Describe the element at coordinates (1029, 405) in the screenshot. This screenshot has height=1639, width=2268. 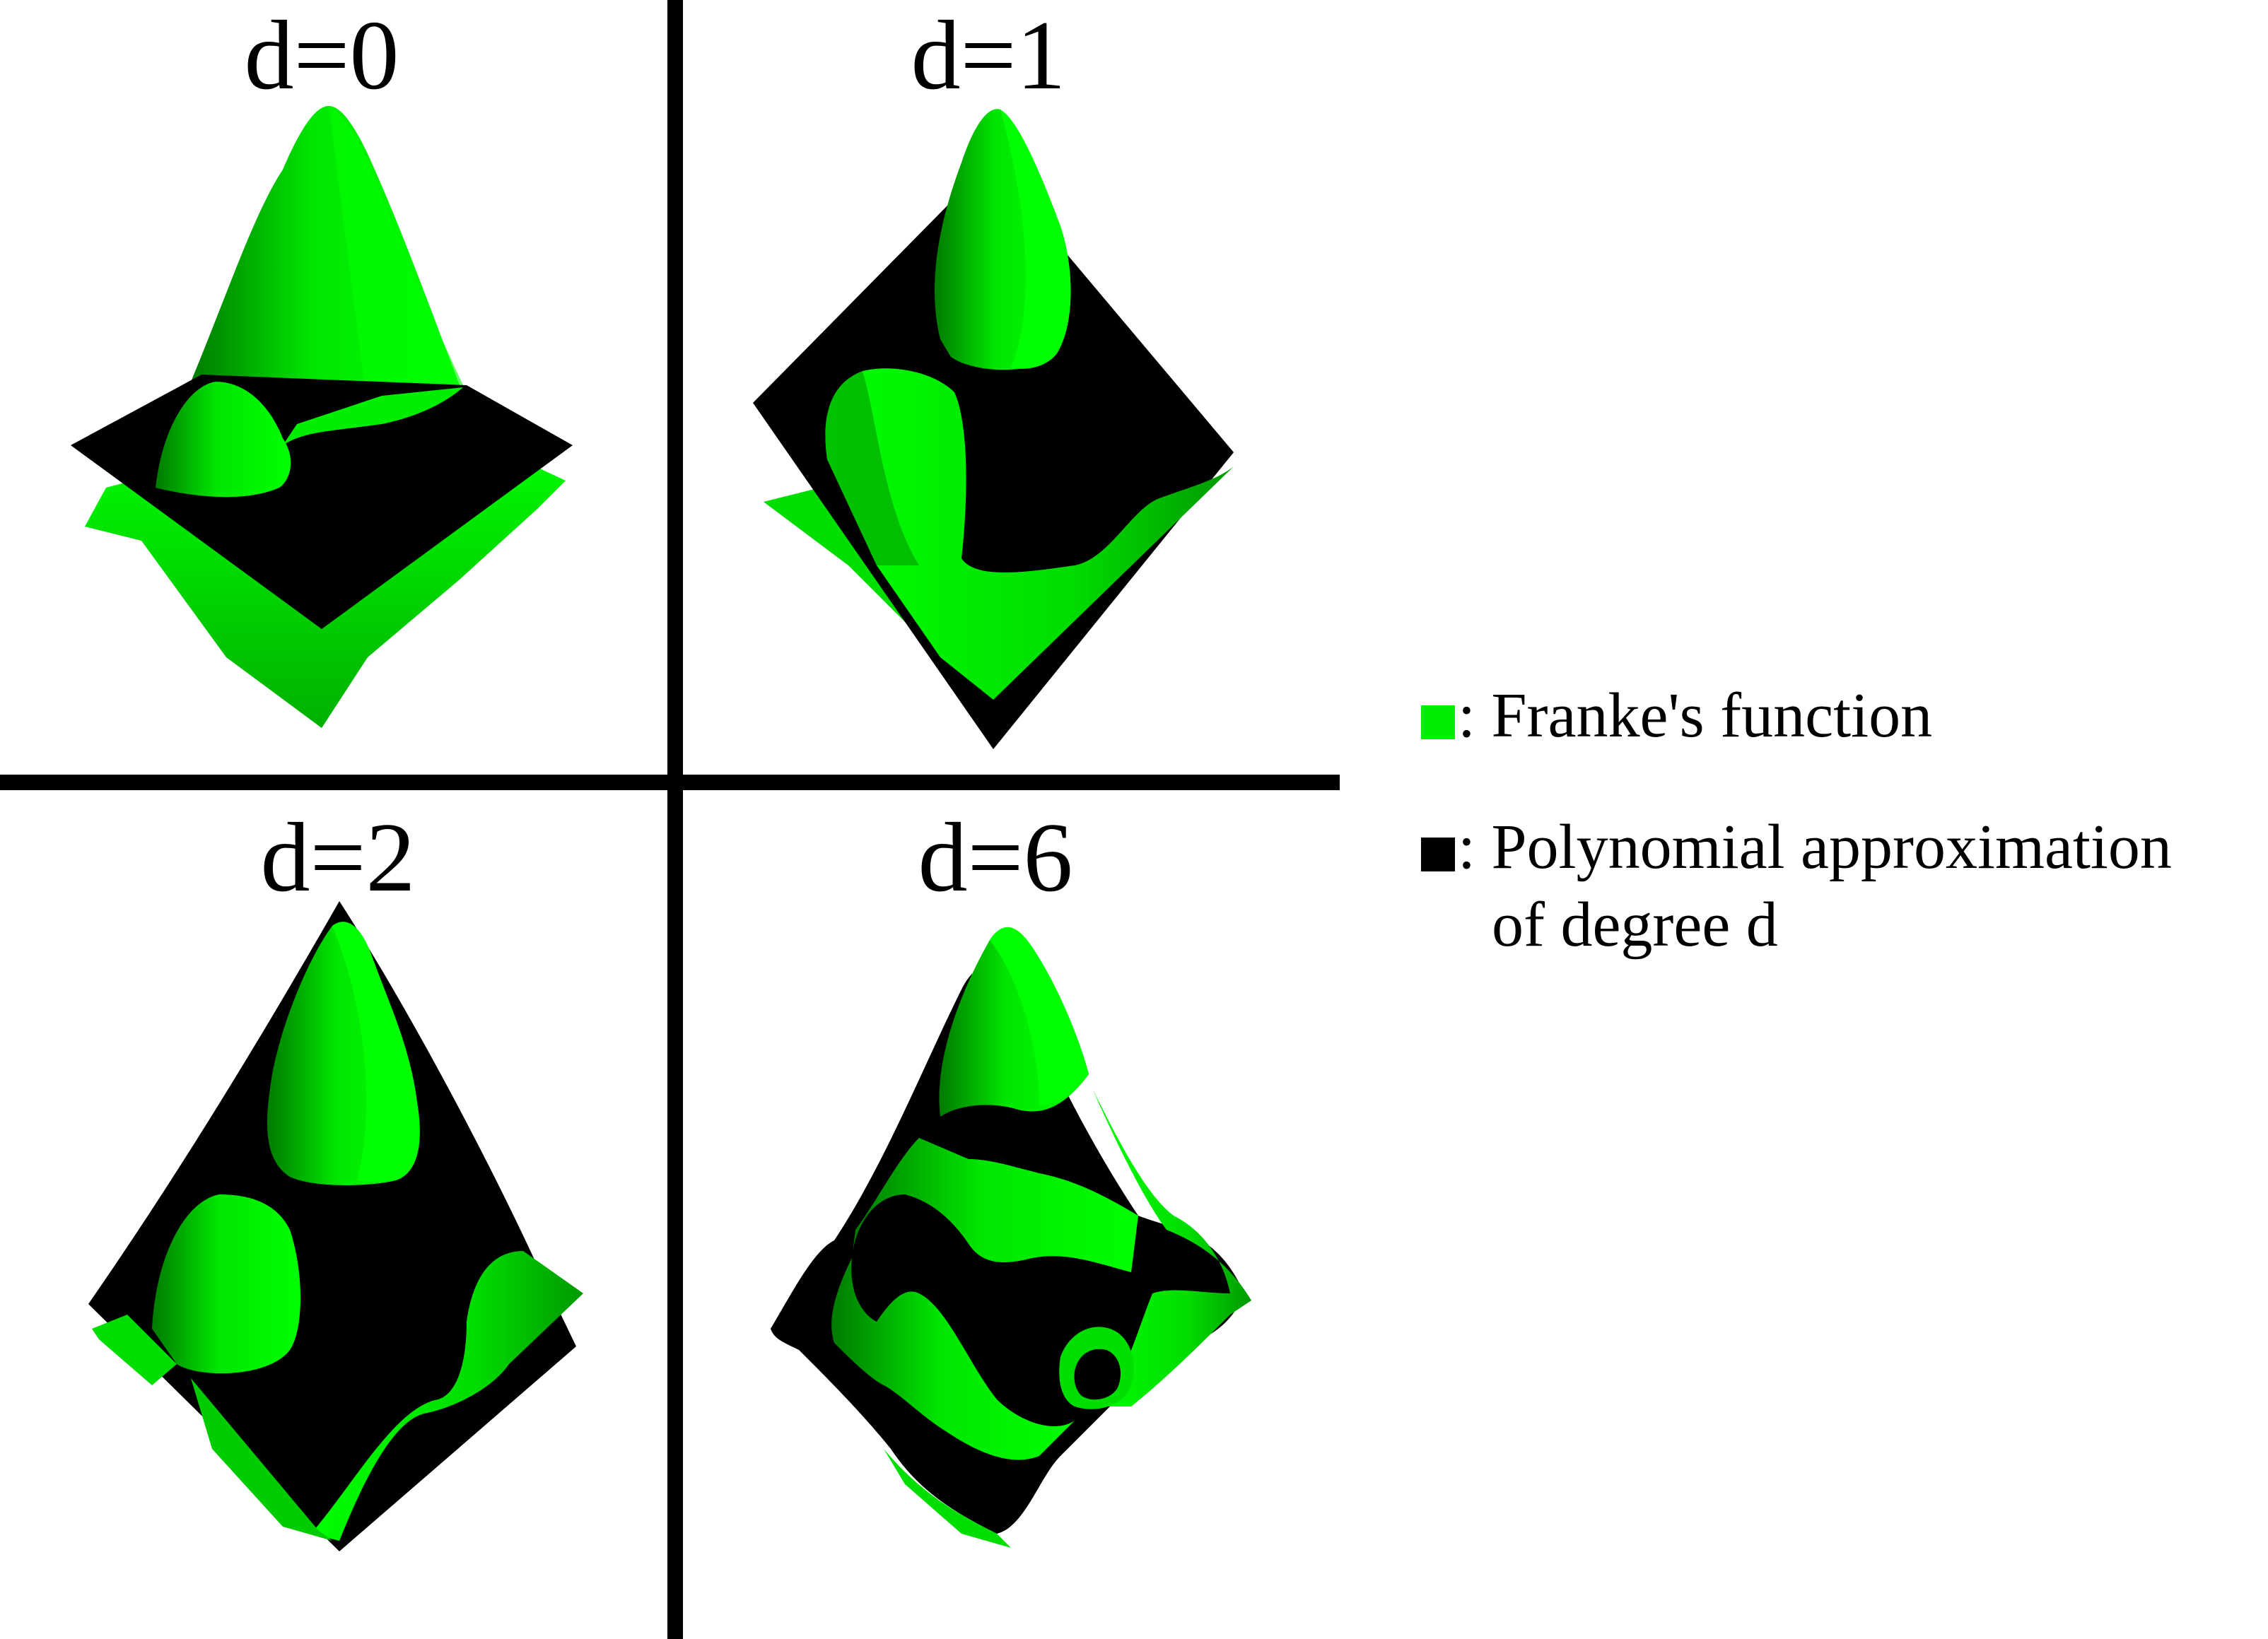
I see `surface-franke-d1` at that location.